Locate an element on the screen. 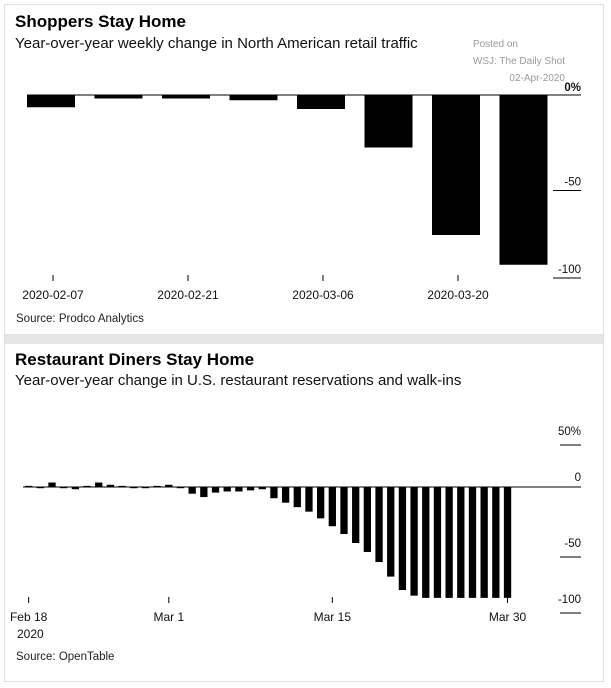 Image resolution: width=611 pixels, height=688 pixels. chart2-source: Source: OpenTable is located at coordinates (65, 657).